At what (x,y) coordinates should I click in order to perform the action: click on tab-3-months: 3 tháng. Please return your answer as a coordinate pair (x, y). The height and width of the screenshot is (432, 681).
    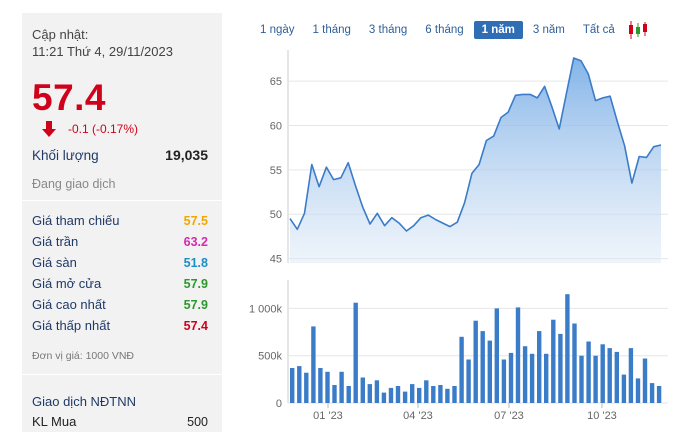
    Looking at the image, I should click on (388, 30).